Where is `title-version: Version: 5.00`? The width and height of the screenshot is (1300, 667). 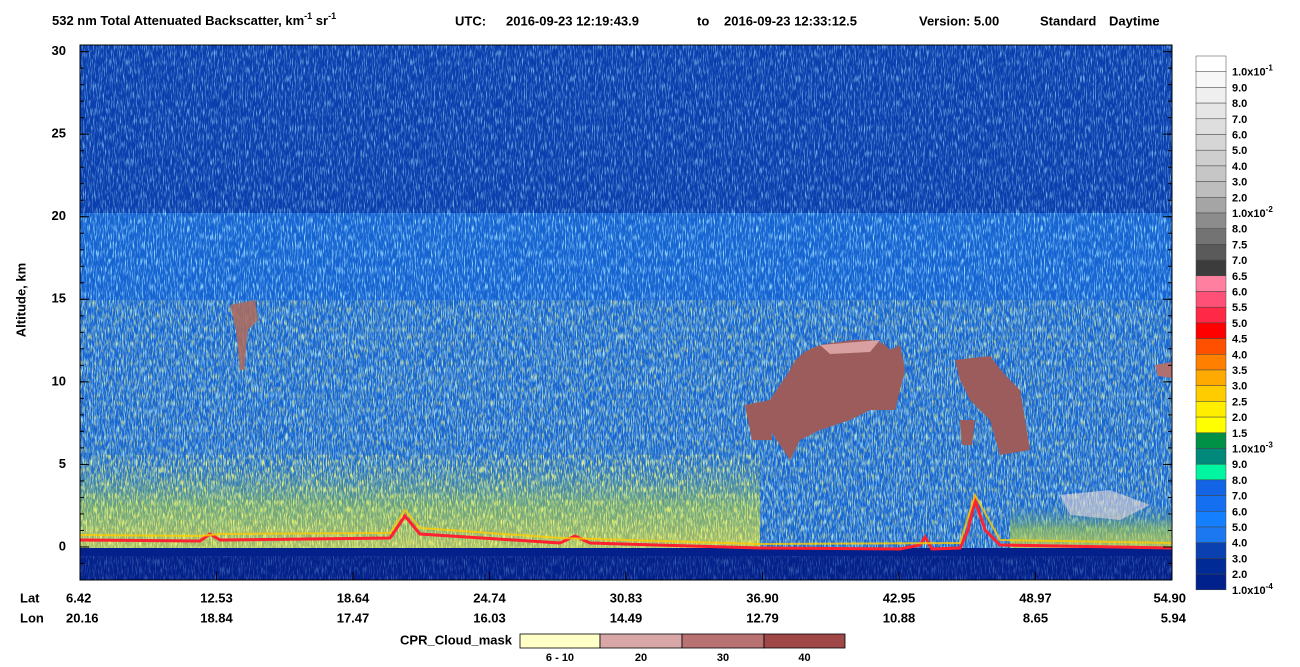 title-version: Version: 5.00 is located at coordinates (959, 20).